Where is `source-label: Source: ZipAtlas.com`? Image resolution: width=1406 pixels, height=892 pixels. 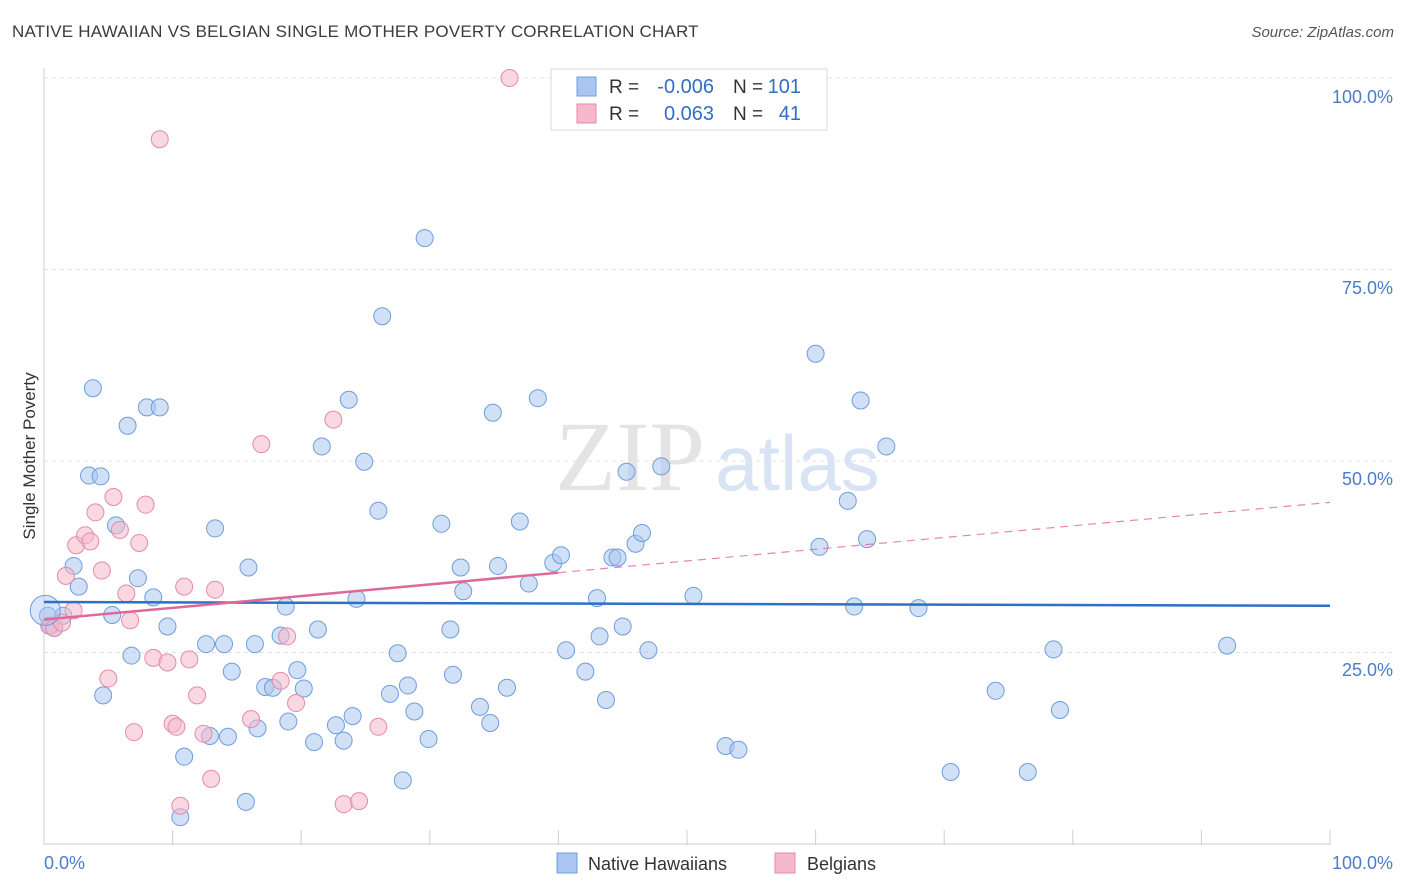 source-label: Source: ZipAtlas.com is located at coordinates (1322, 32).